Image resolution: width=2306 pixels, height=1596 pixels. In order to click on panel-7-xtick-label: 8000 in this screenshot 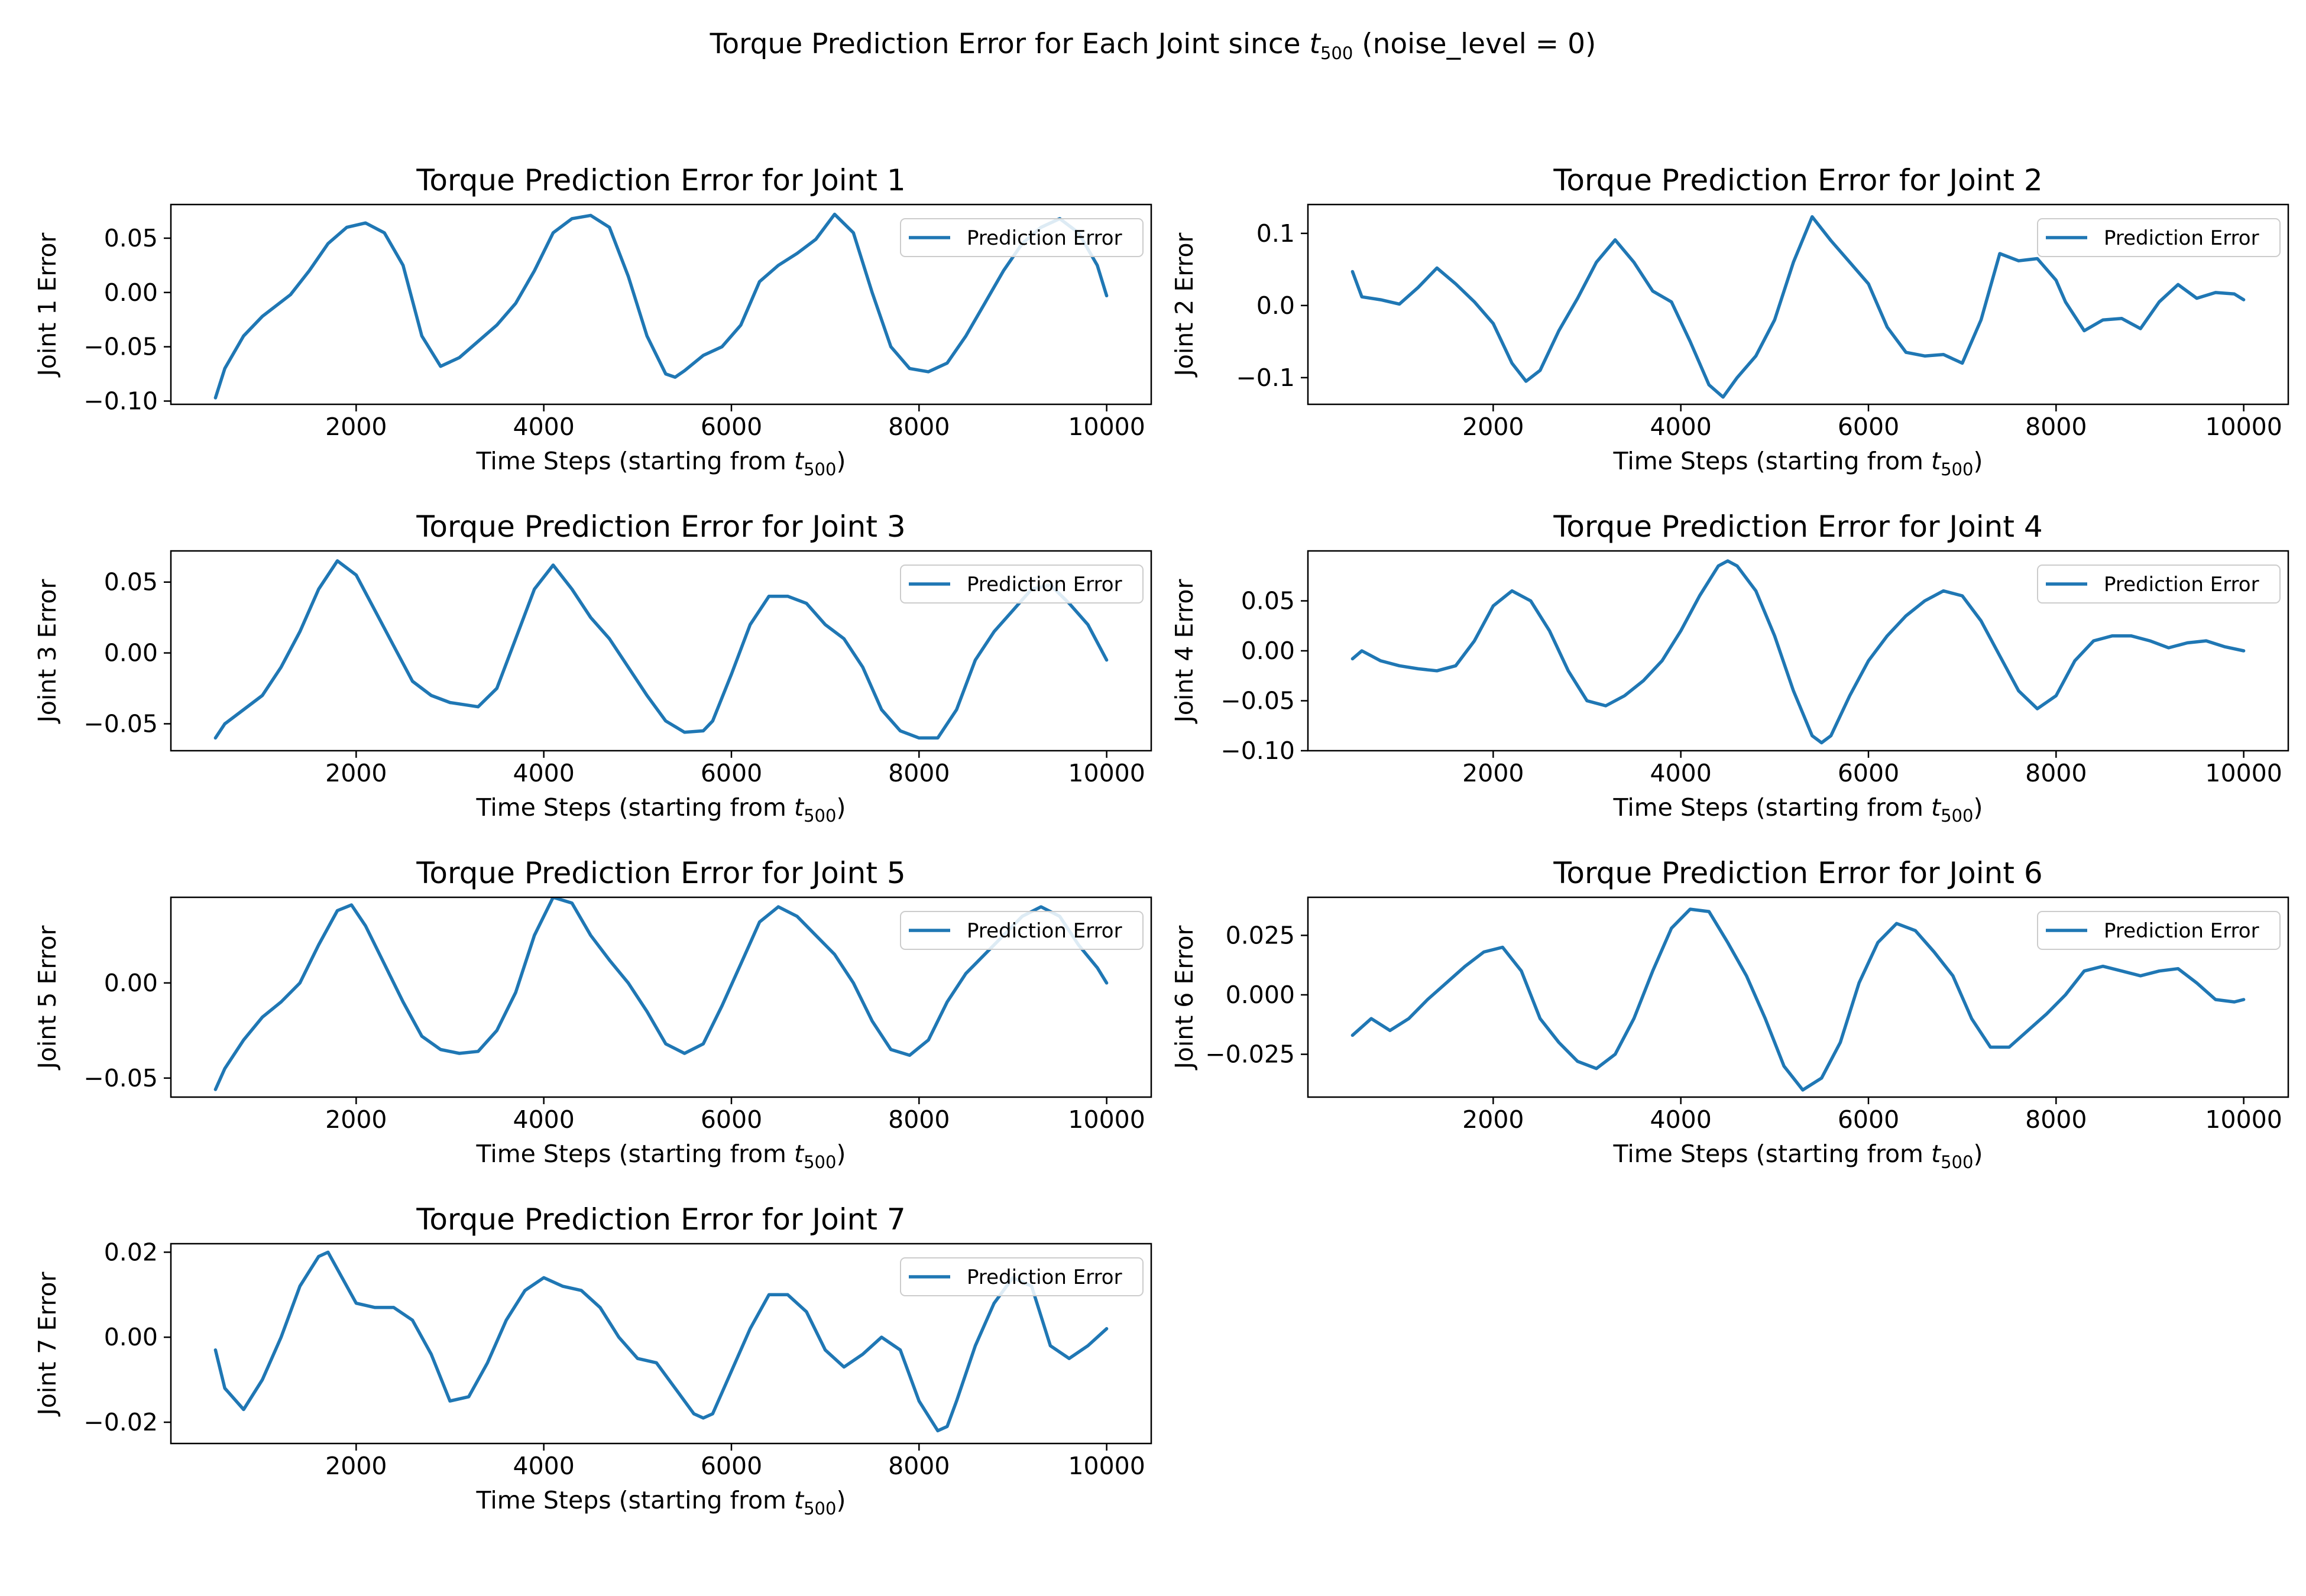, I will do `click(919, 1466)`.